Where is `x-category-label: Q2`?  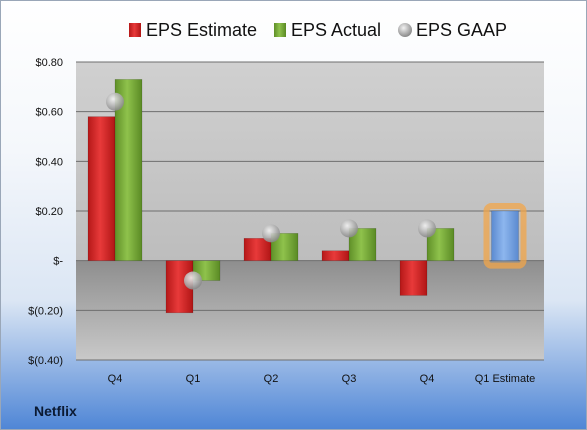 x-category-label: Q2 is located at coordinates (271, 379).